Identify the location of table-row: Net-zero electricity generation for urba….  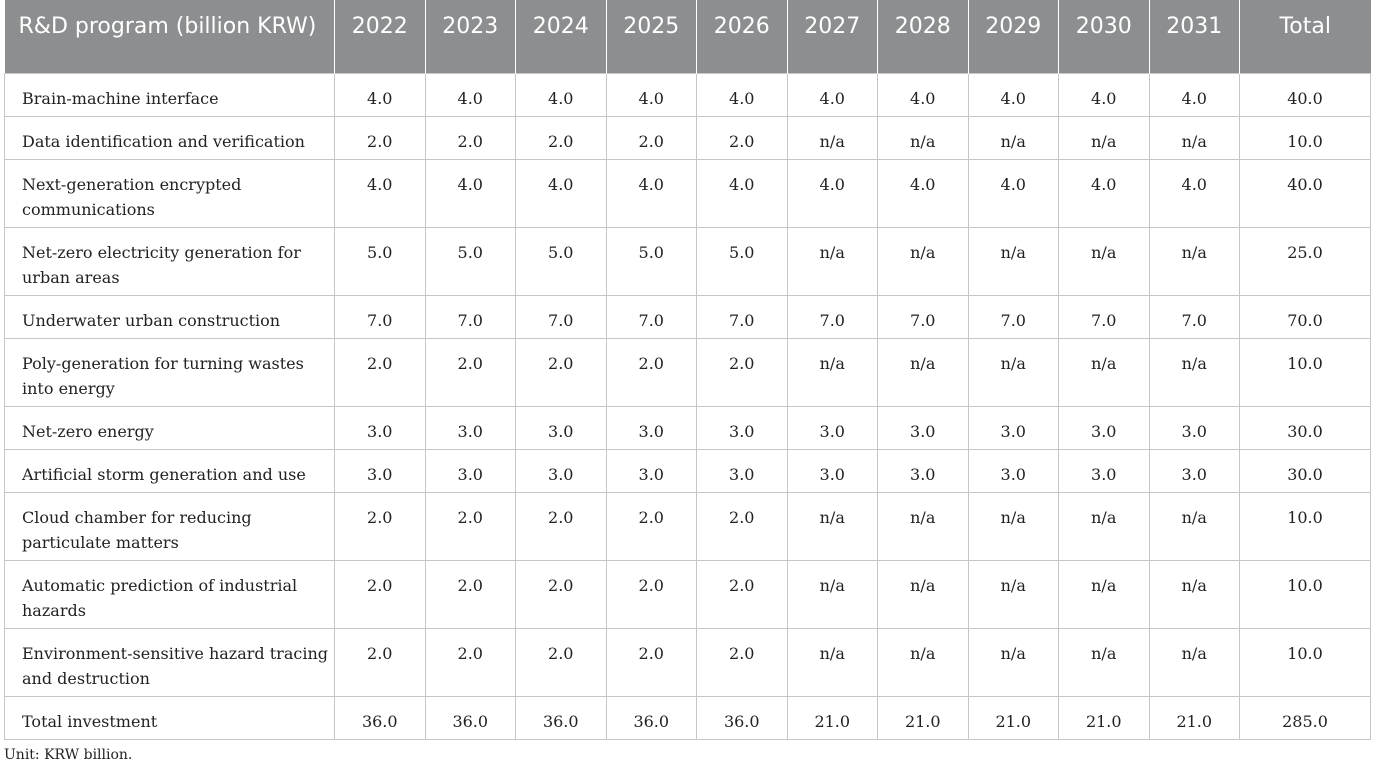
(687, 261).